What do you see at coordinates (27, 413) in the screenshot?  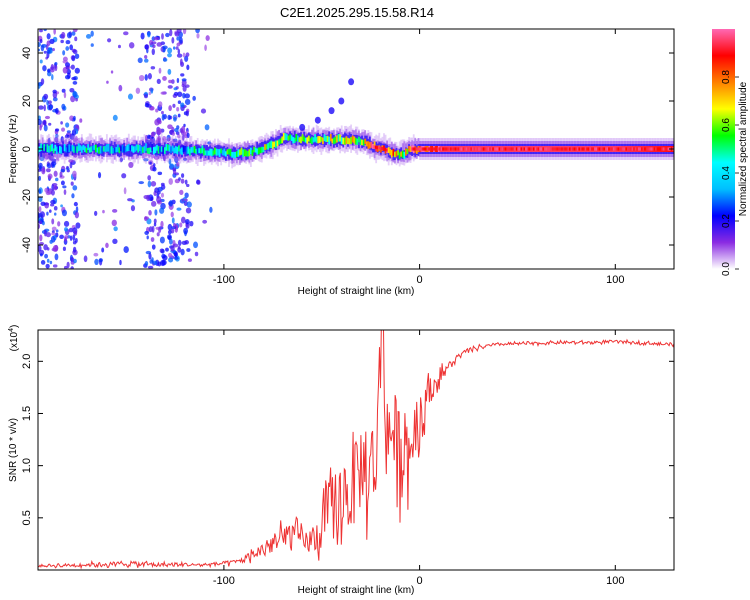 I see `y-tick-label: 1.5` at bounding box center [27, 413].